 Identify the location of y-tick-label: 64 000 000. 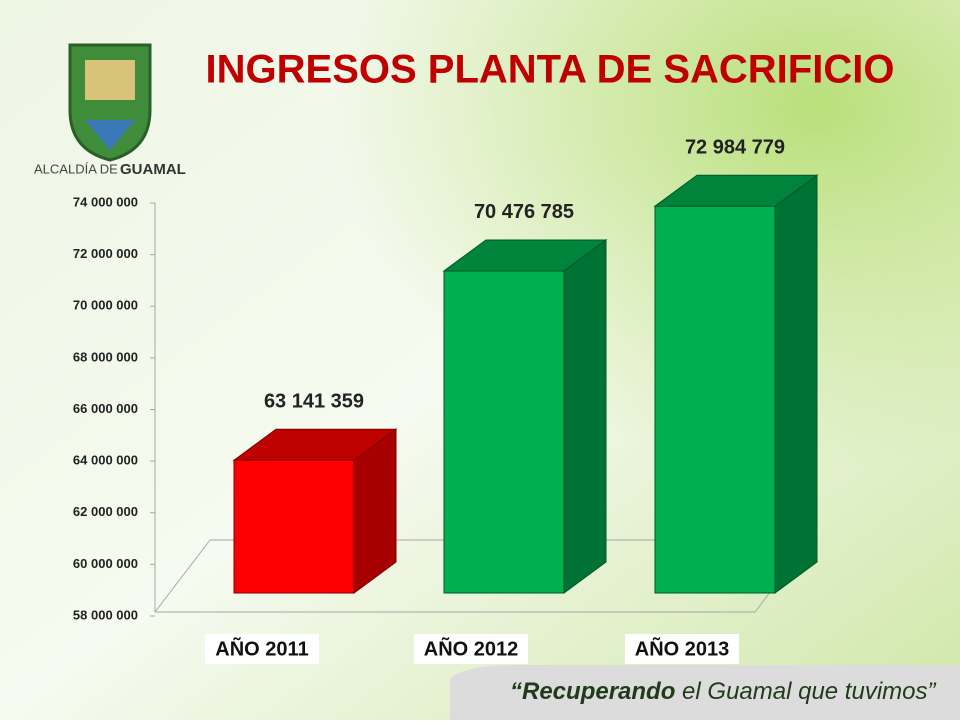
(105, 460).